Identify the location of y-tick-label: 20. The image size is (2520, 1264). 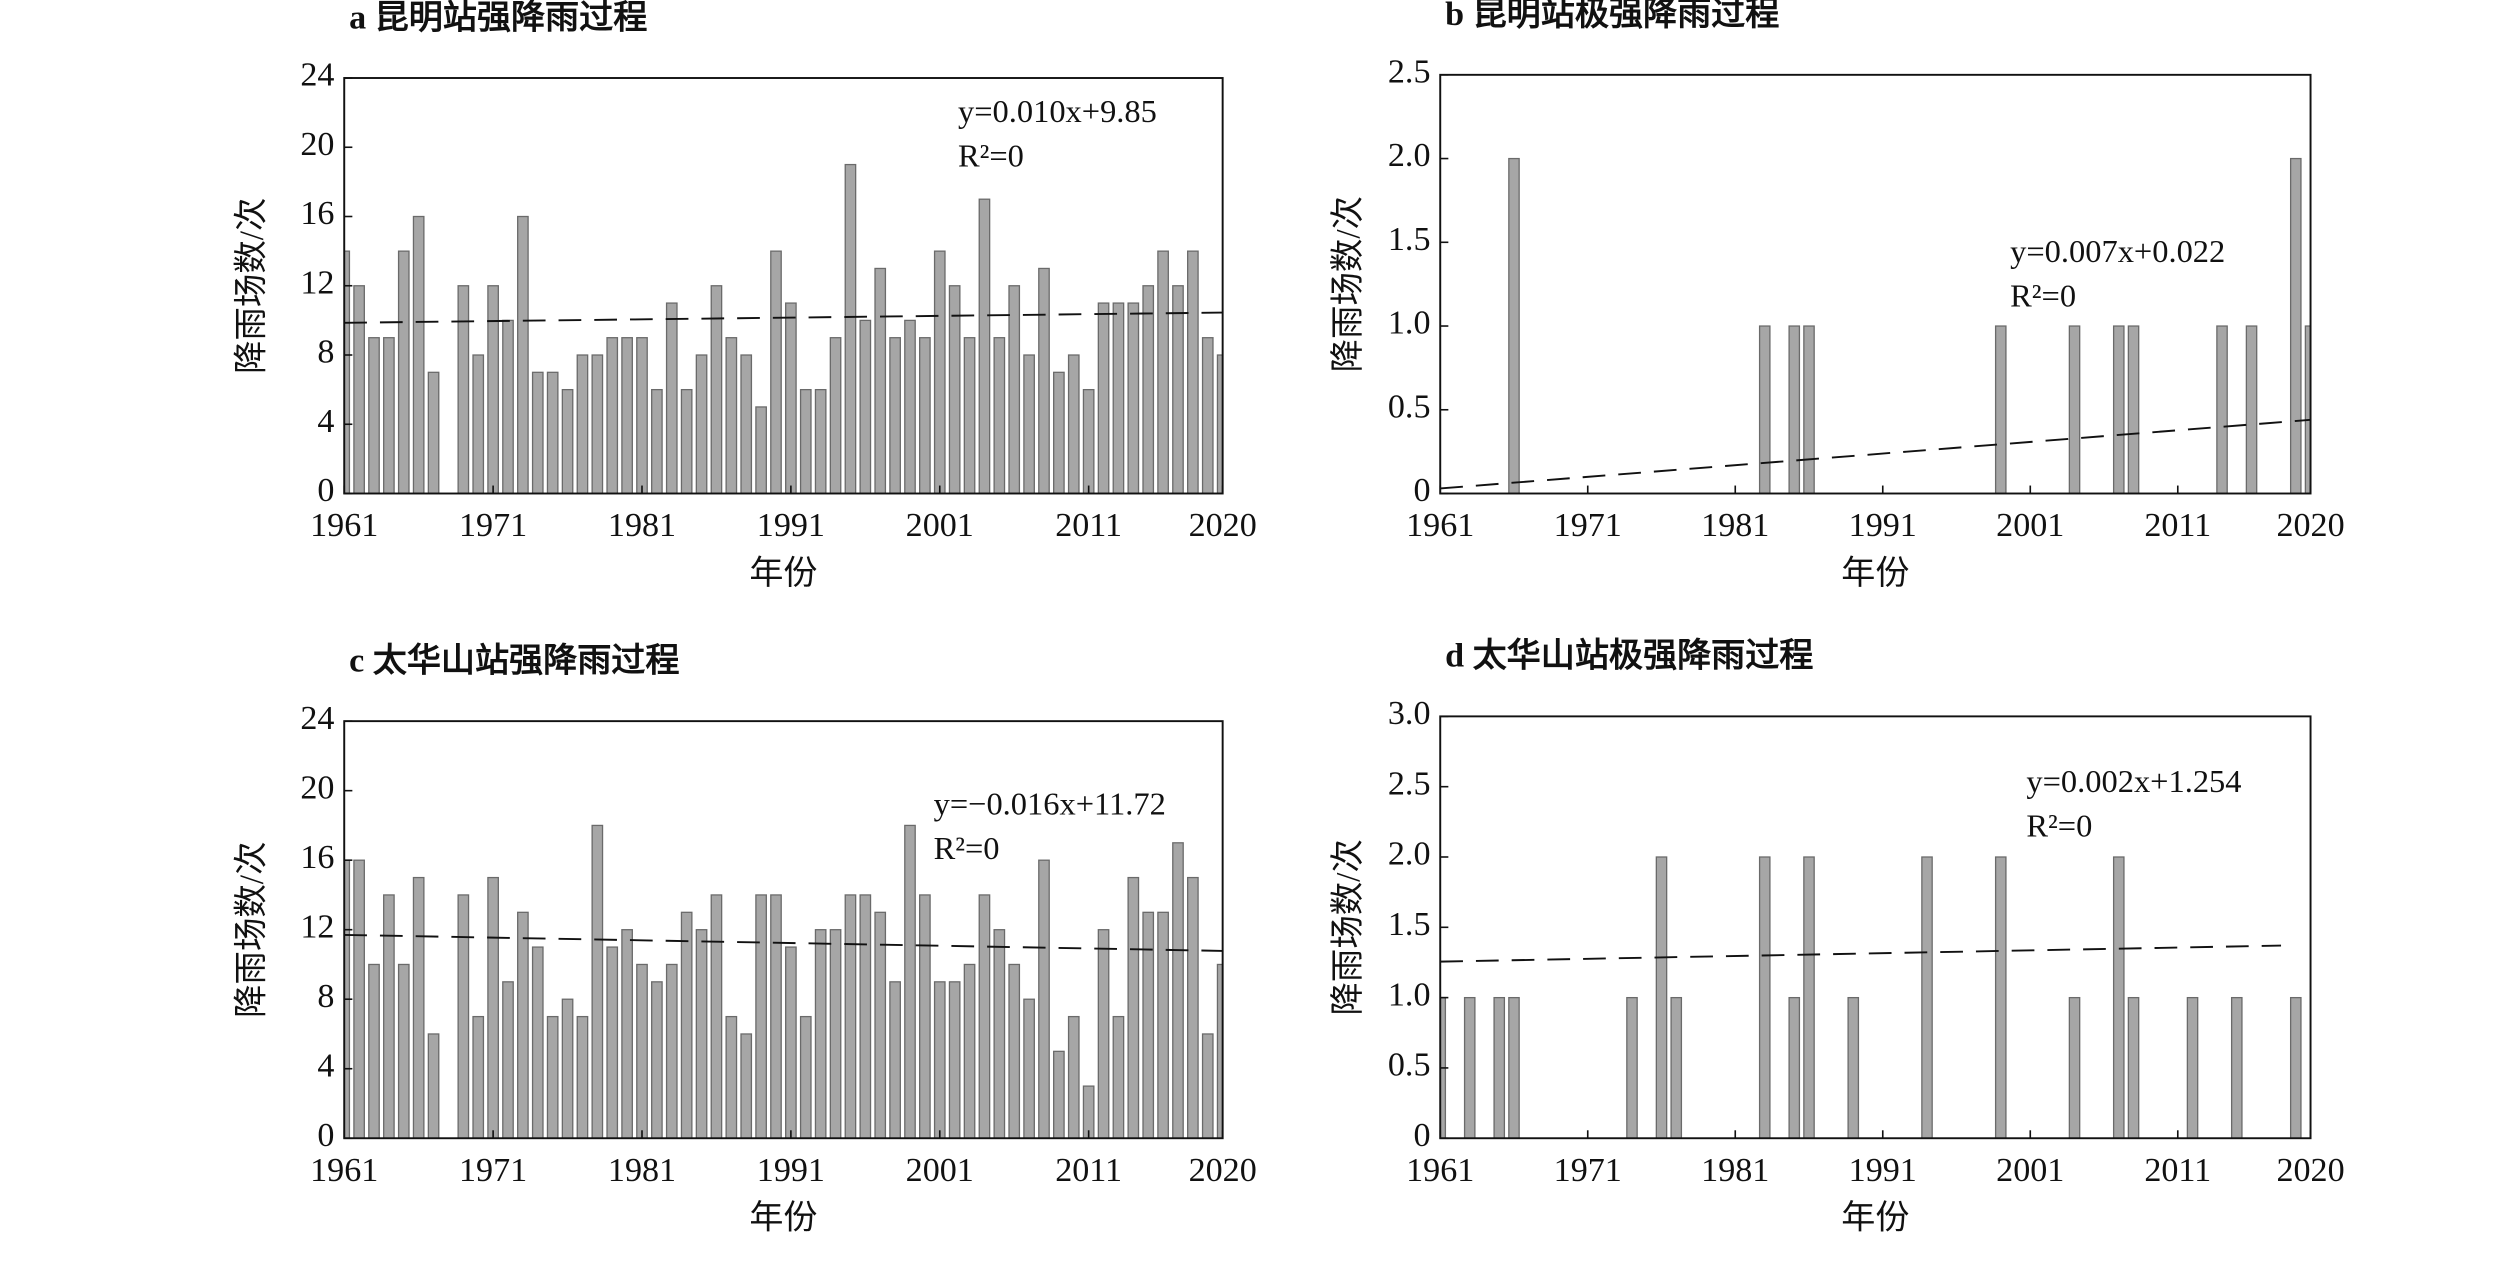
(317, 144).